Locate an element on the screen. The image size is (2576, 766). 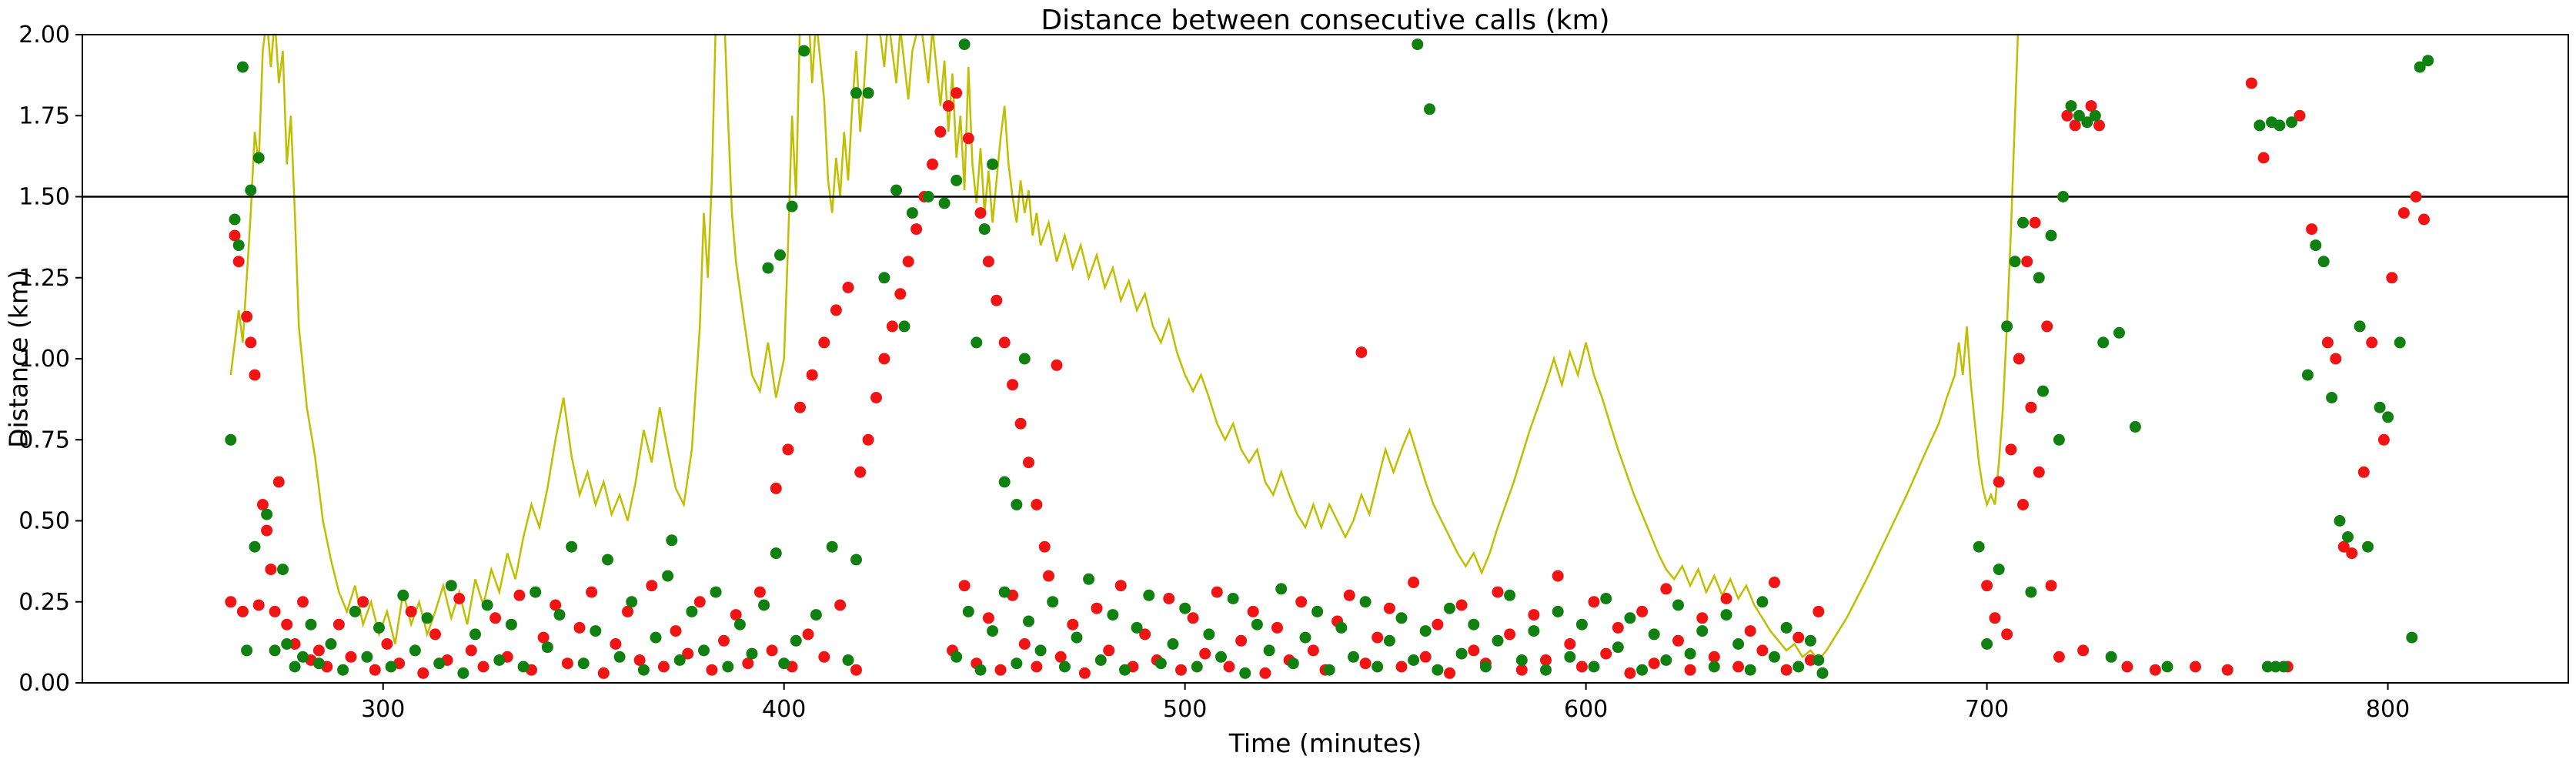
x-tick-label: 700 is located at coordinates (1987, 709).